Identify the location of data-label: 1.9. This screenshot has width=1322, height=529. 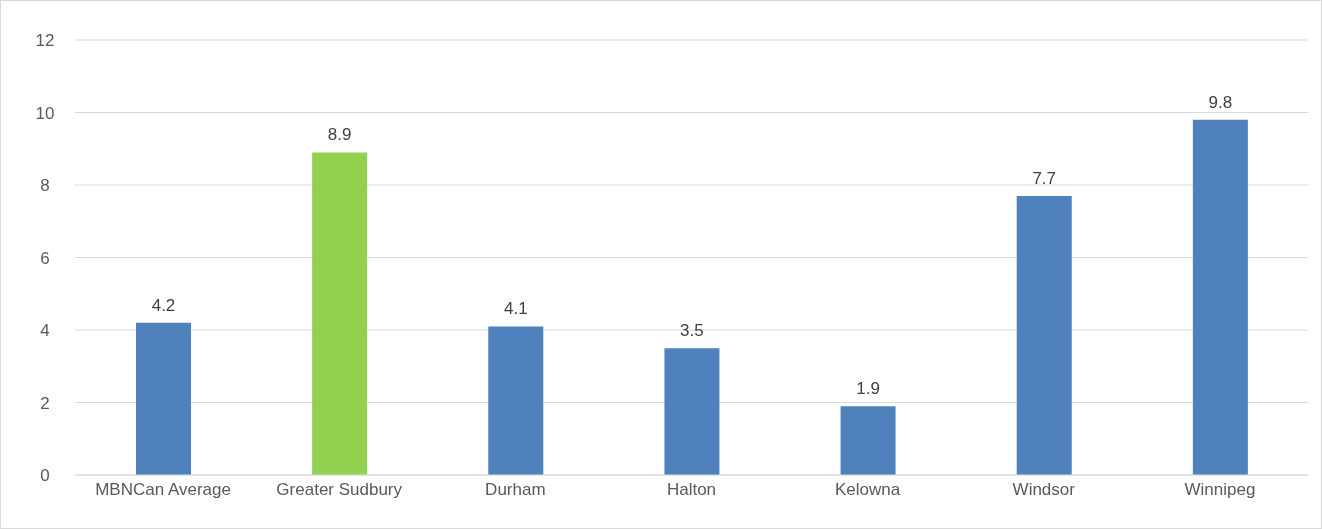
(868, 389).